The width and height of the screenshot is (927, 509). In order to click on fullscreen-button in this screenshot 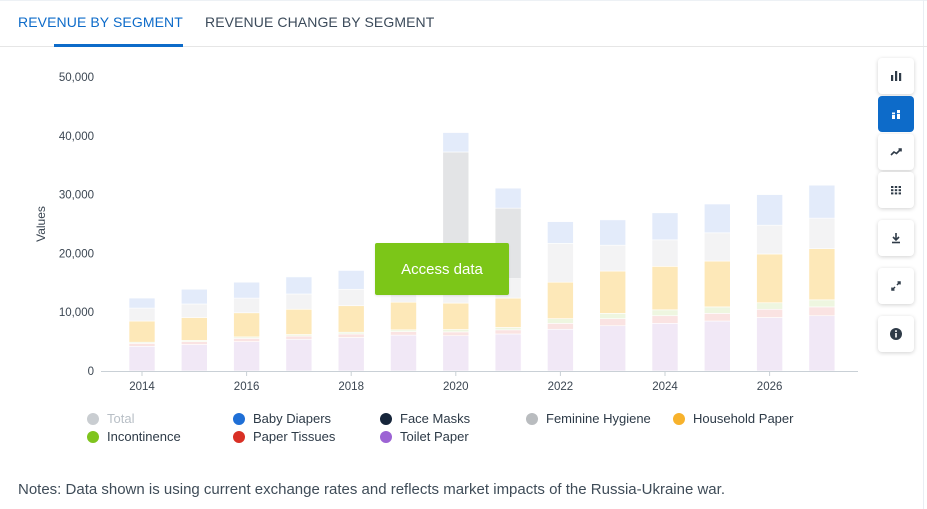, I will do `click(896, 286)`.